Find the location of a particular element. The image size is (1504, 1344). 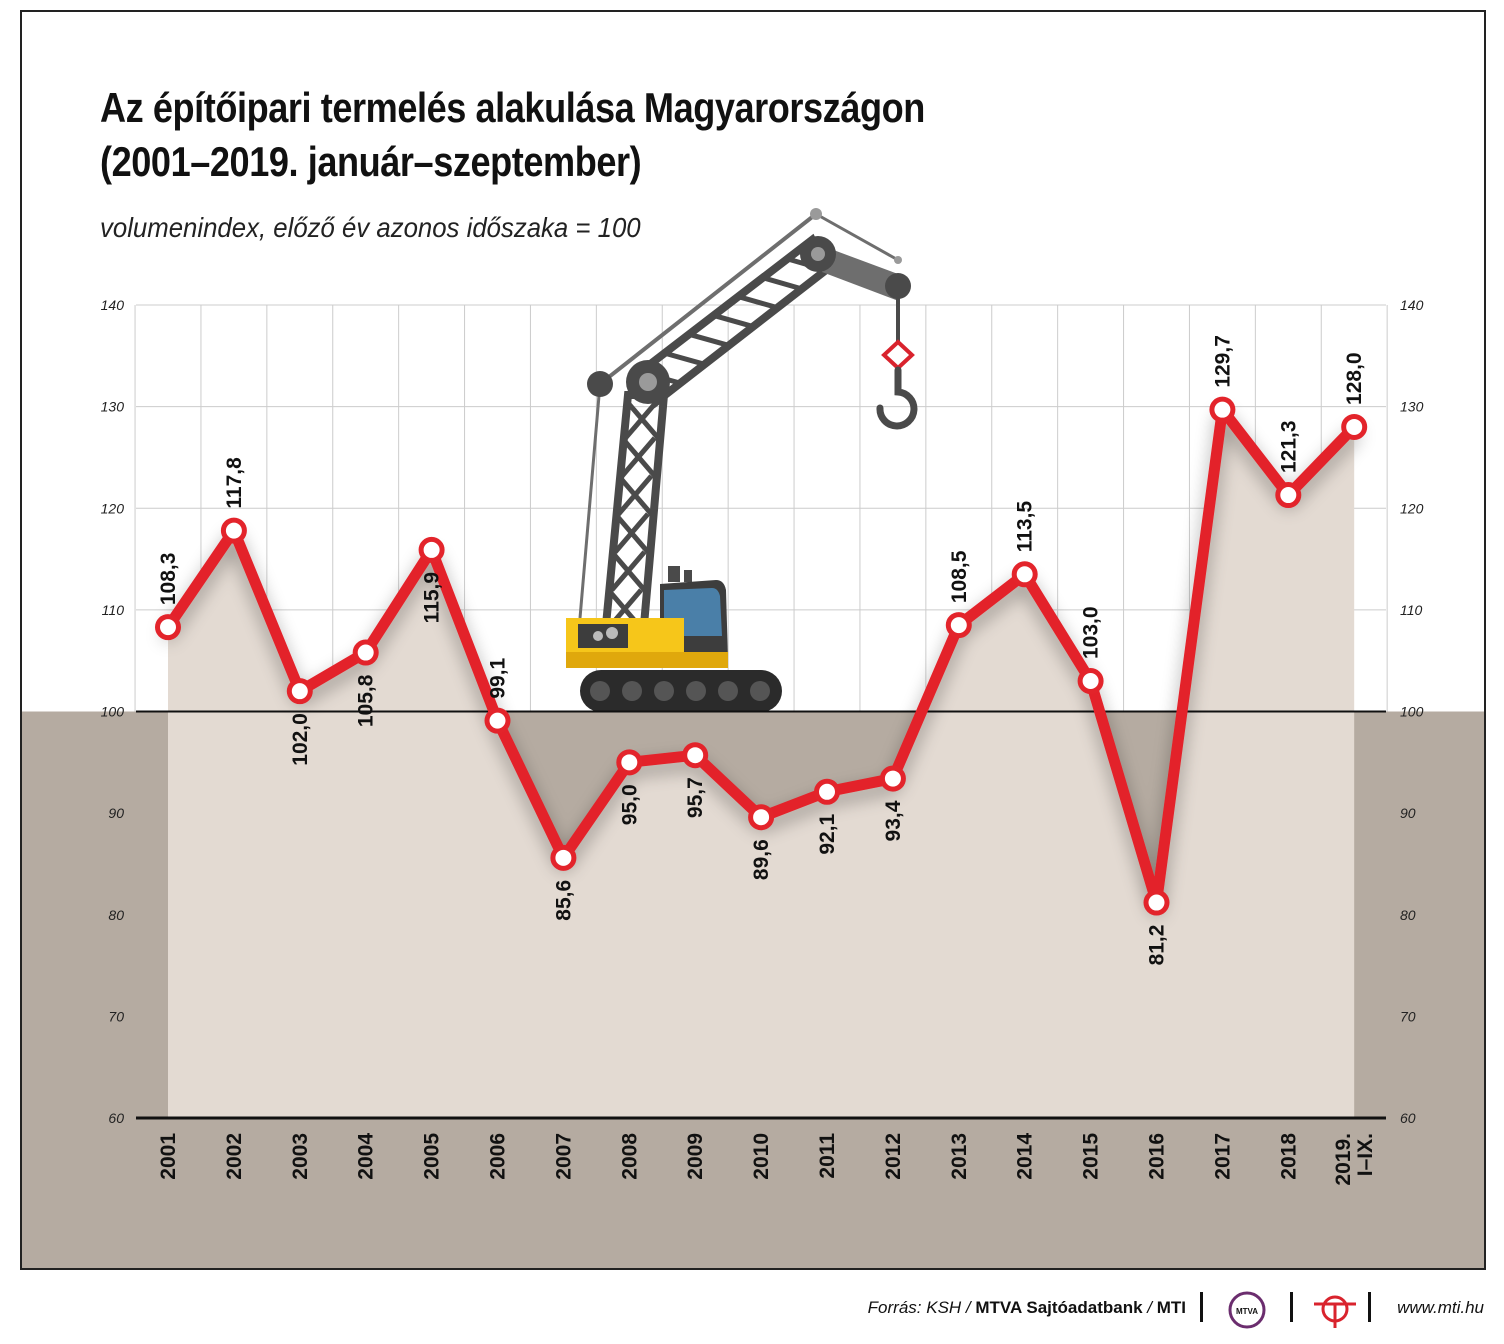

crane-illustration is located at coordinates (742, 460).